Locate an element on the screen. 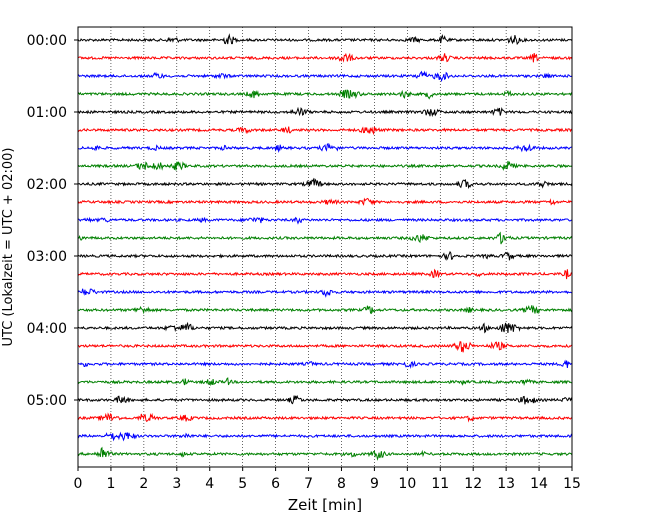 This screenshot has width=650, height=524. y-tick-label: 02:00 is located at coordinates (47, 185).